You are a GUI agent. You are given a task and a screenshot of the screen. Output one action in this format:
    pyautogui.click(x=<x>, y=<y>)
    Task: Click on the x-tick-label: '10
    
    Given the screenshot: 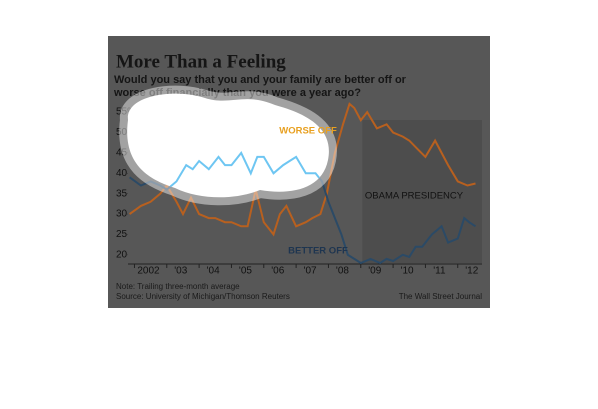 What is the action you would take?
    pyautogui.click(x=407, y=271)
    